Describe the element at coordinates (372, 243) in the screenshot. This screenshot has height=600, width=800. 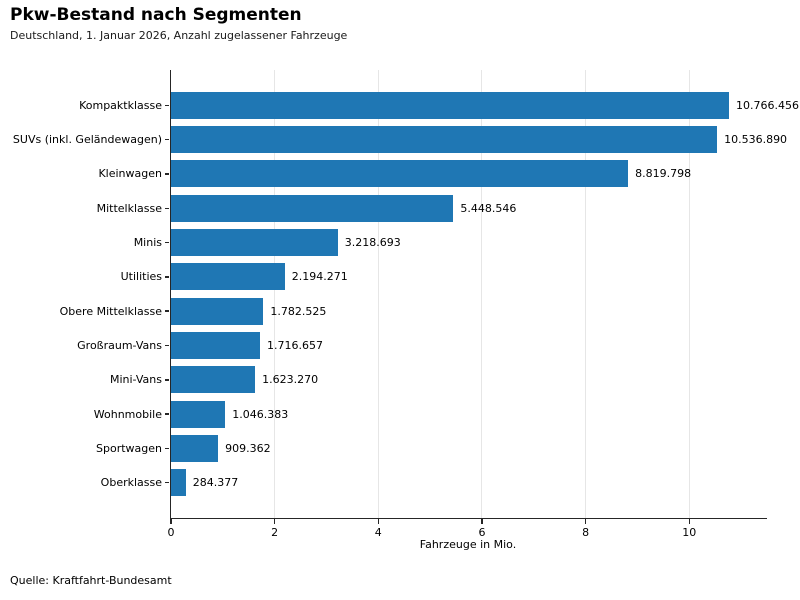
I see `bar-value-label: 3.218.693` at that location.